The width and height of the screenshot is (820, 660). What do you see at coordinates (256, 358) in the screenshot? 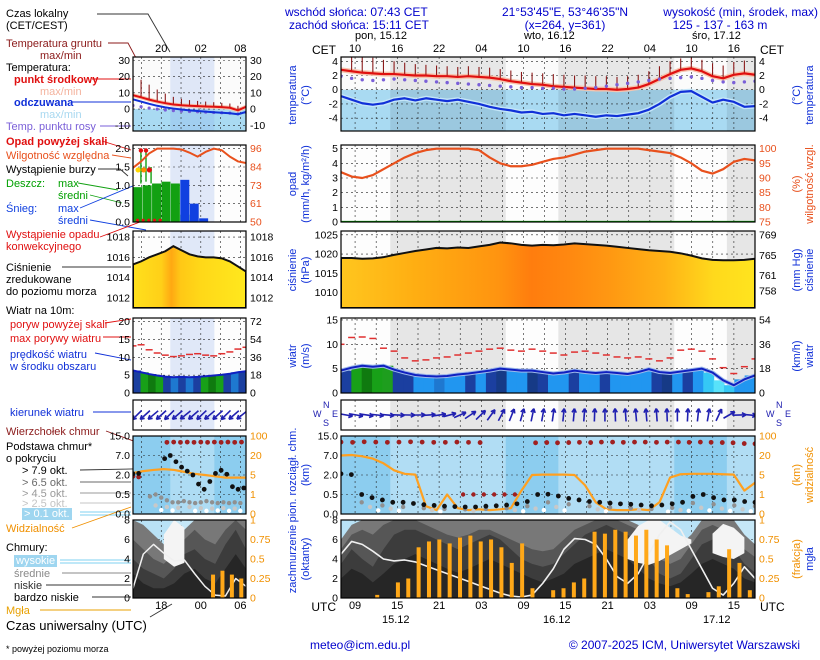
I see `tick-label: 36` at bounding box center [256, 358].